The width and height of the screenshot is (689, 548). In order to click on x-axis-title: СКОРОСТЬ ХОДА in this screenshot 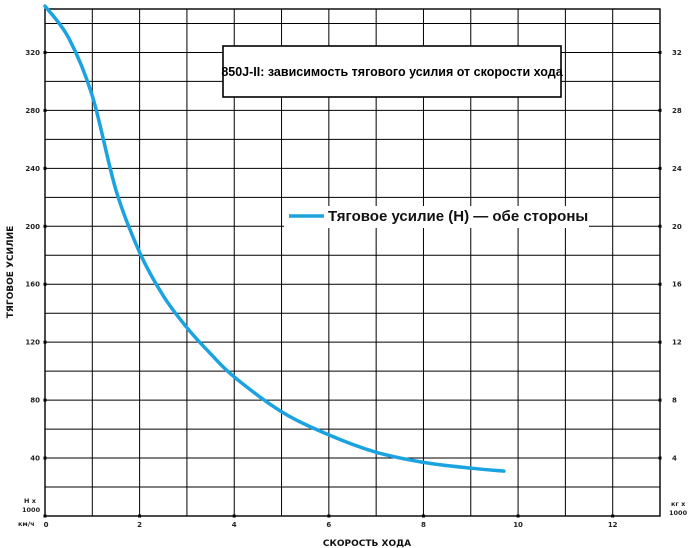, I will do `click(367, 543)`.